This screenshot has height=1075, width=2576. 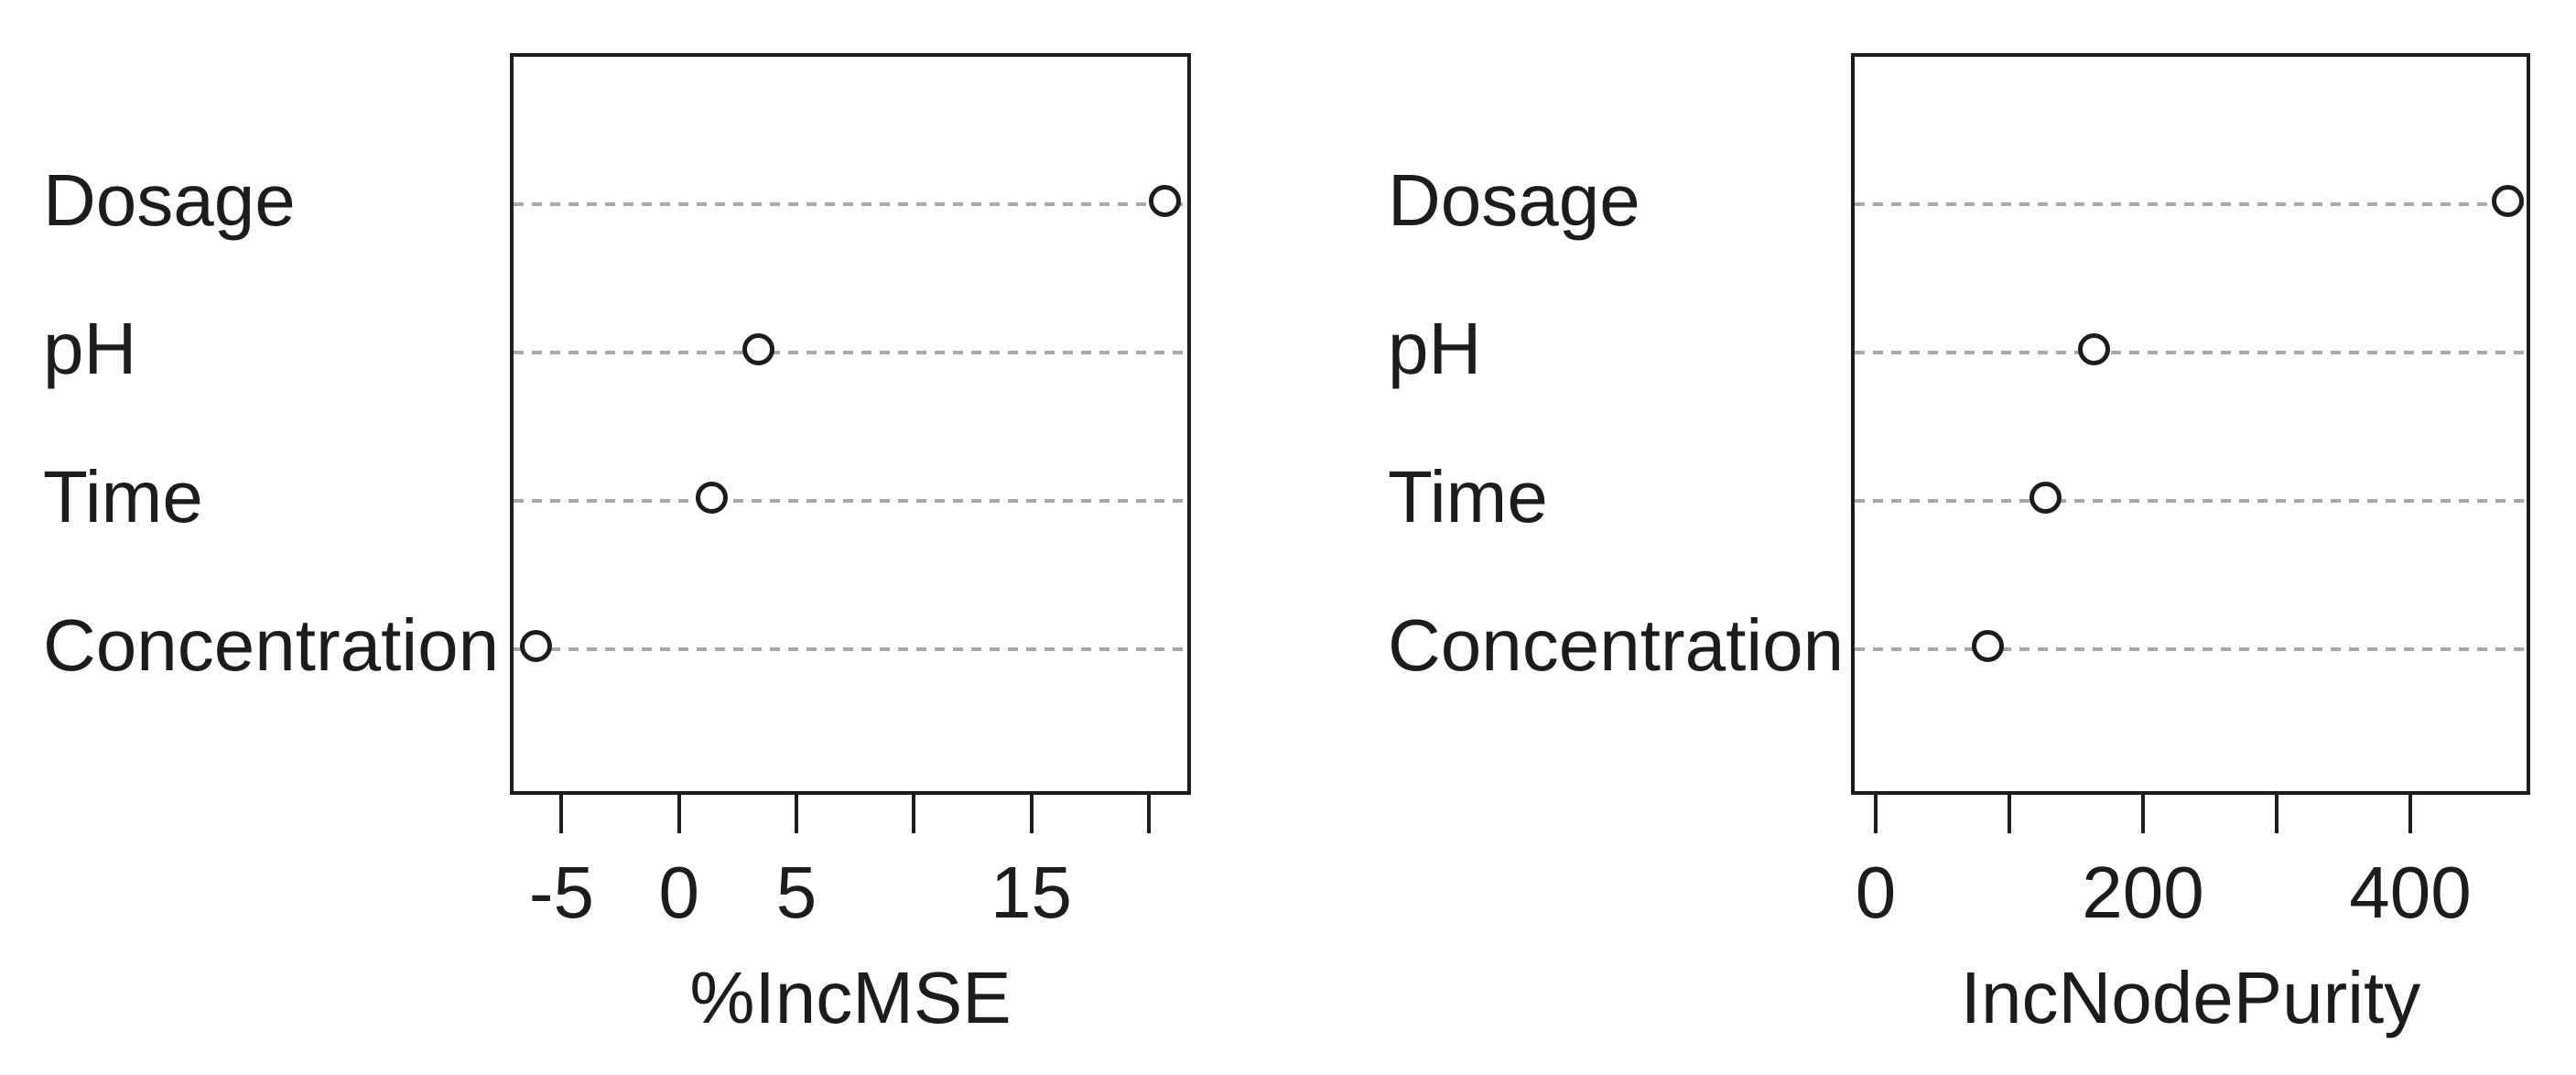 What do you see at coordinates (2411, 892) in the screenshot?
I see `x-axis-tick-label: 400` at bounding box center [2411, 892].